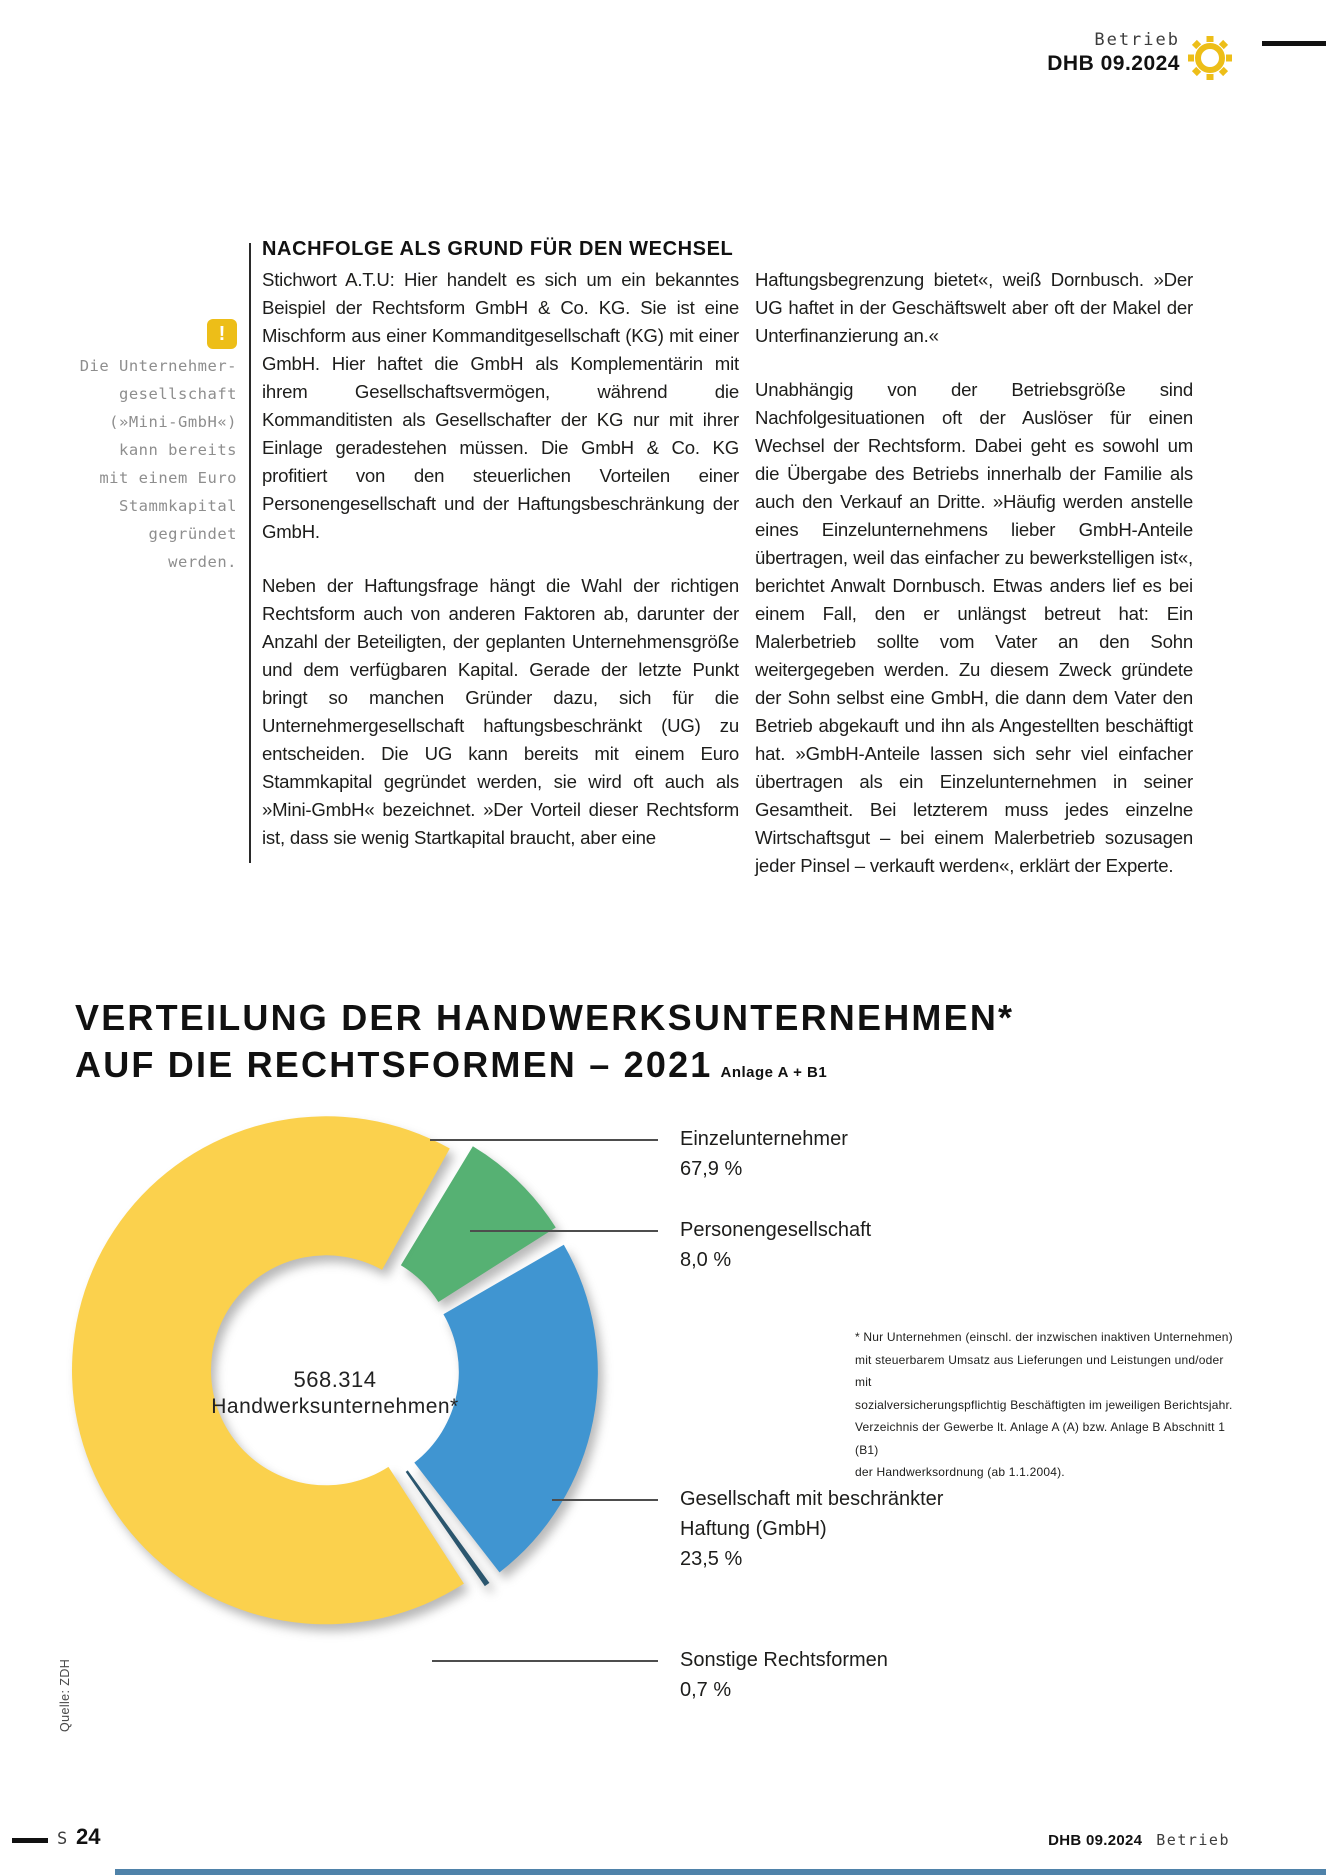 The height and width of the screenshot is (1875, 1326). Describe the element at coordinates (564, 1231) in the screenshot. I see `leader-line-personengesellschaft` at that location.